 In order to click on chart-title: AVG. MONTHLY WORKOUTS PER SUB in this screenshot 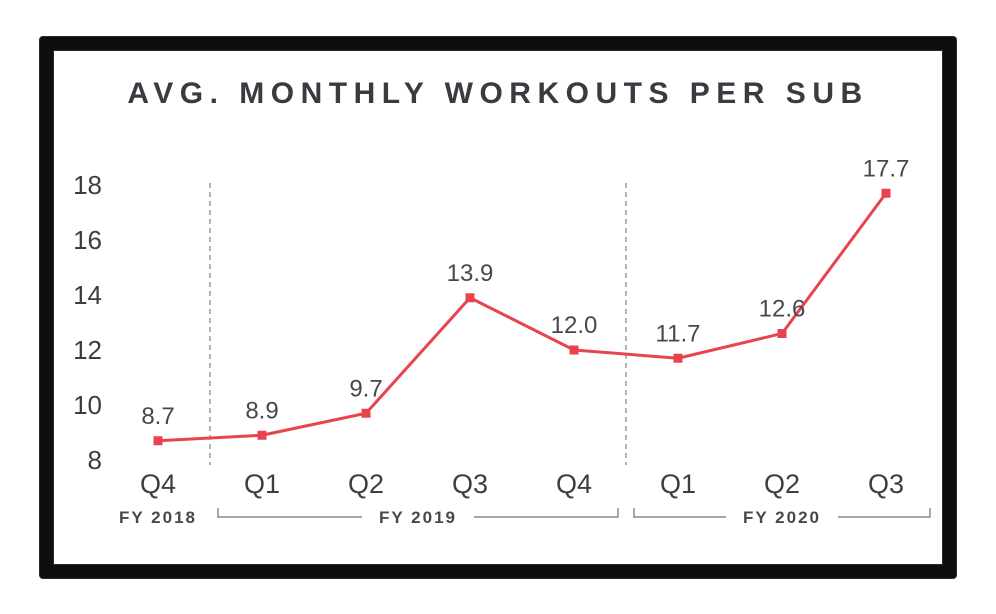, I will do `click(498, 93)`.